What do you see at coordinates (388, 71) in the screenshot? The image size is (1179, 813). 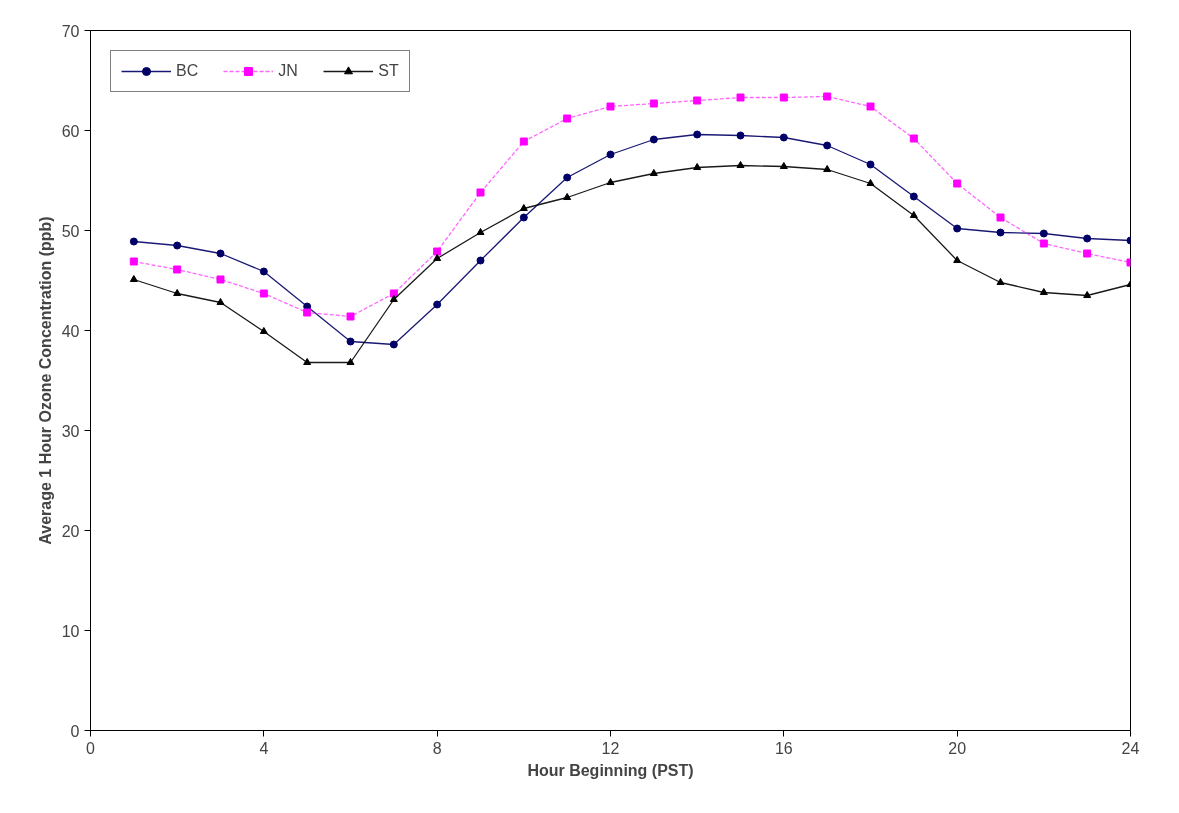 I see `legend-label: ST` at bounding box center [388, 71].